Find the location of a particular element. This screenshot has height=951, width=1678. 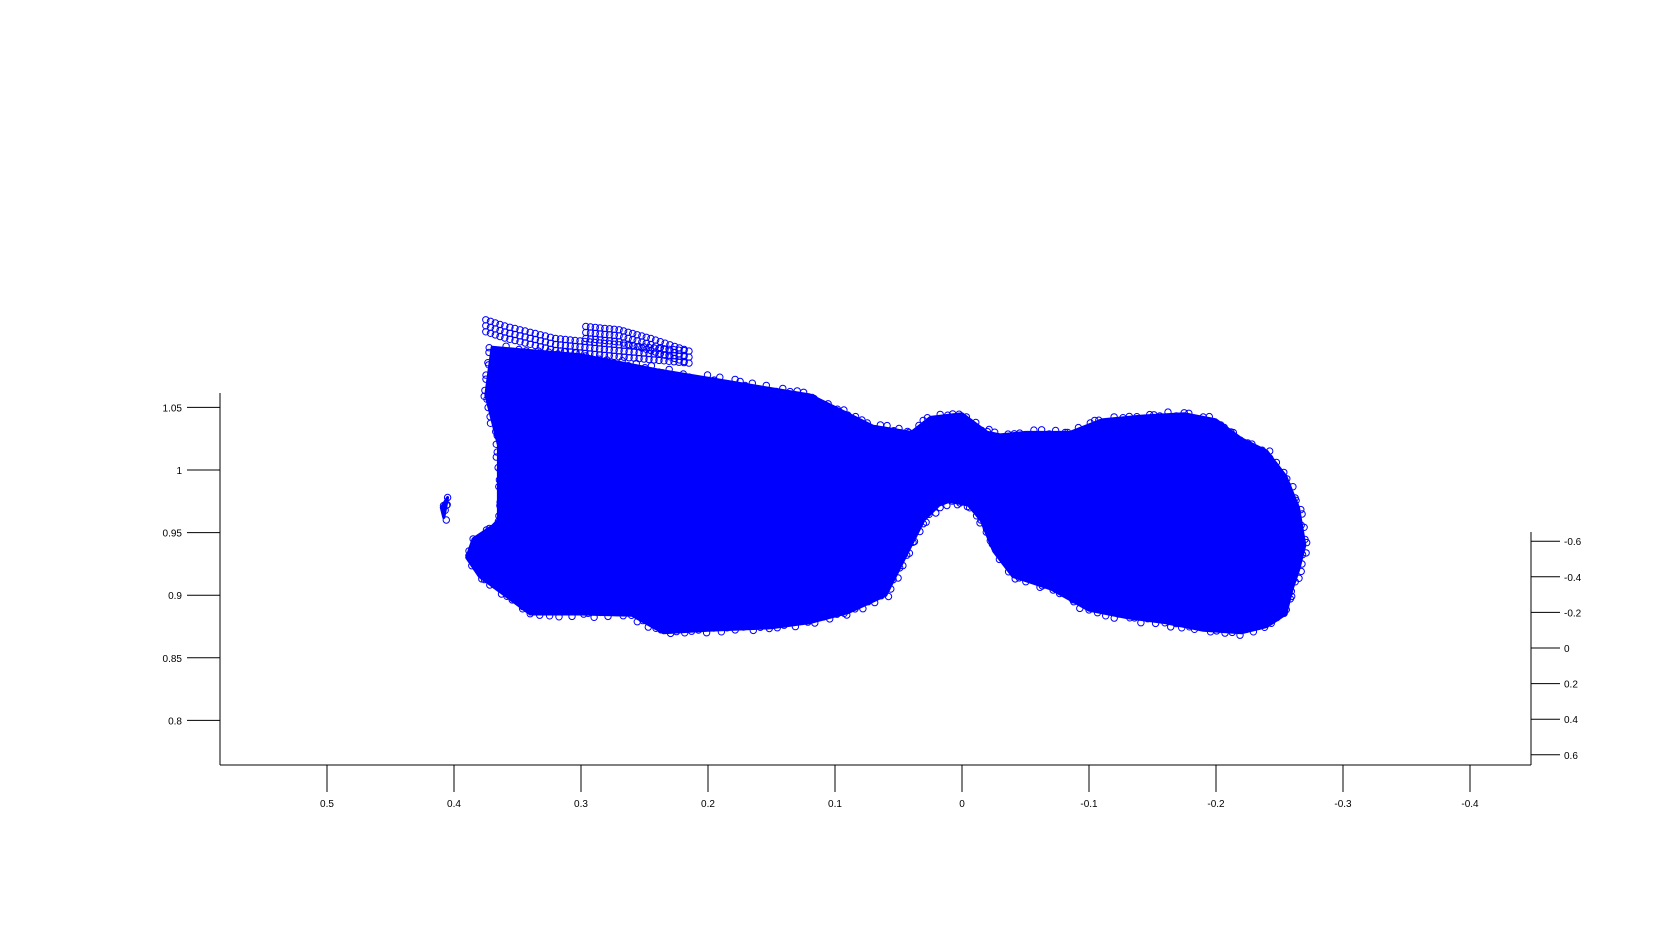

y-tick-label: 0 is located at coordinates (1567, 649).